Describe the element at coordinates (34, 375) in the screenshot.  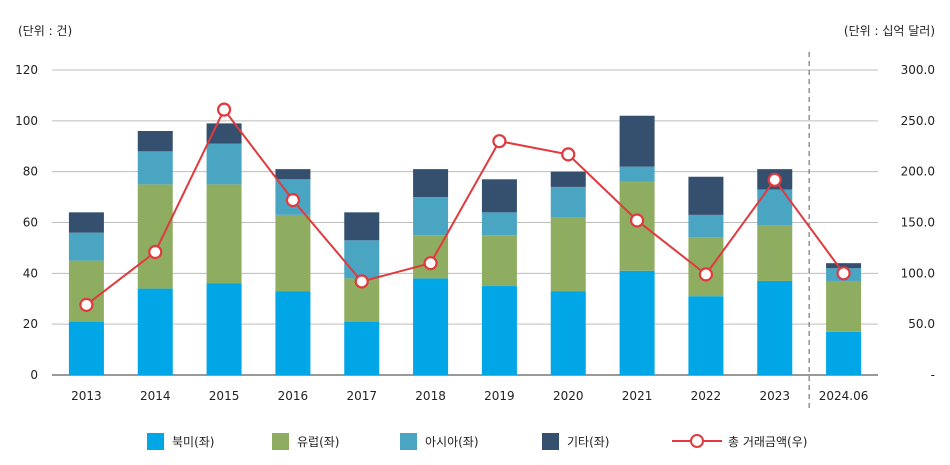
I see `y-tick-label: 0` at that location.